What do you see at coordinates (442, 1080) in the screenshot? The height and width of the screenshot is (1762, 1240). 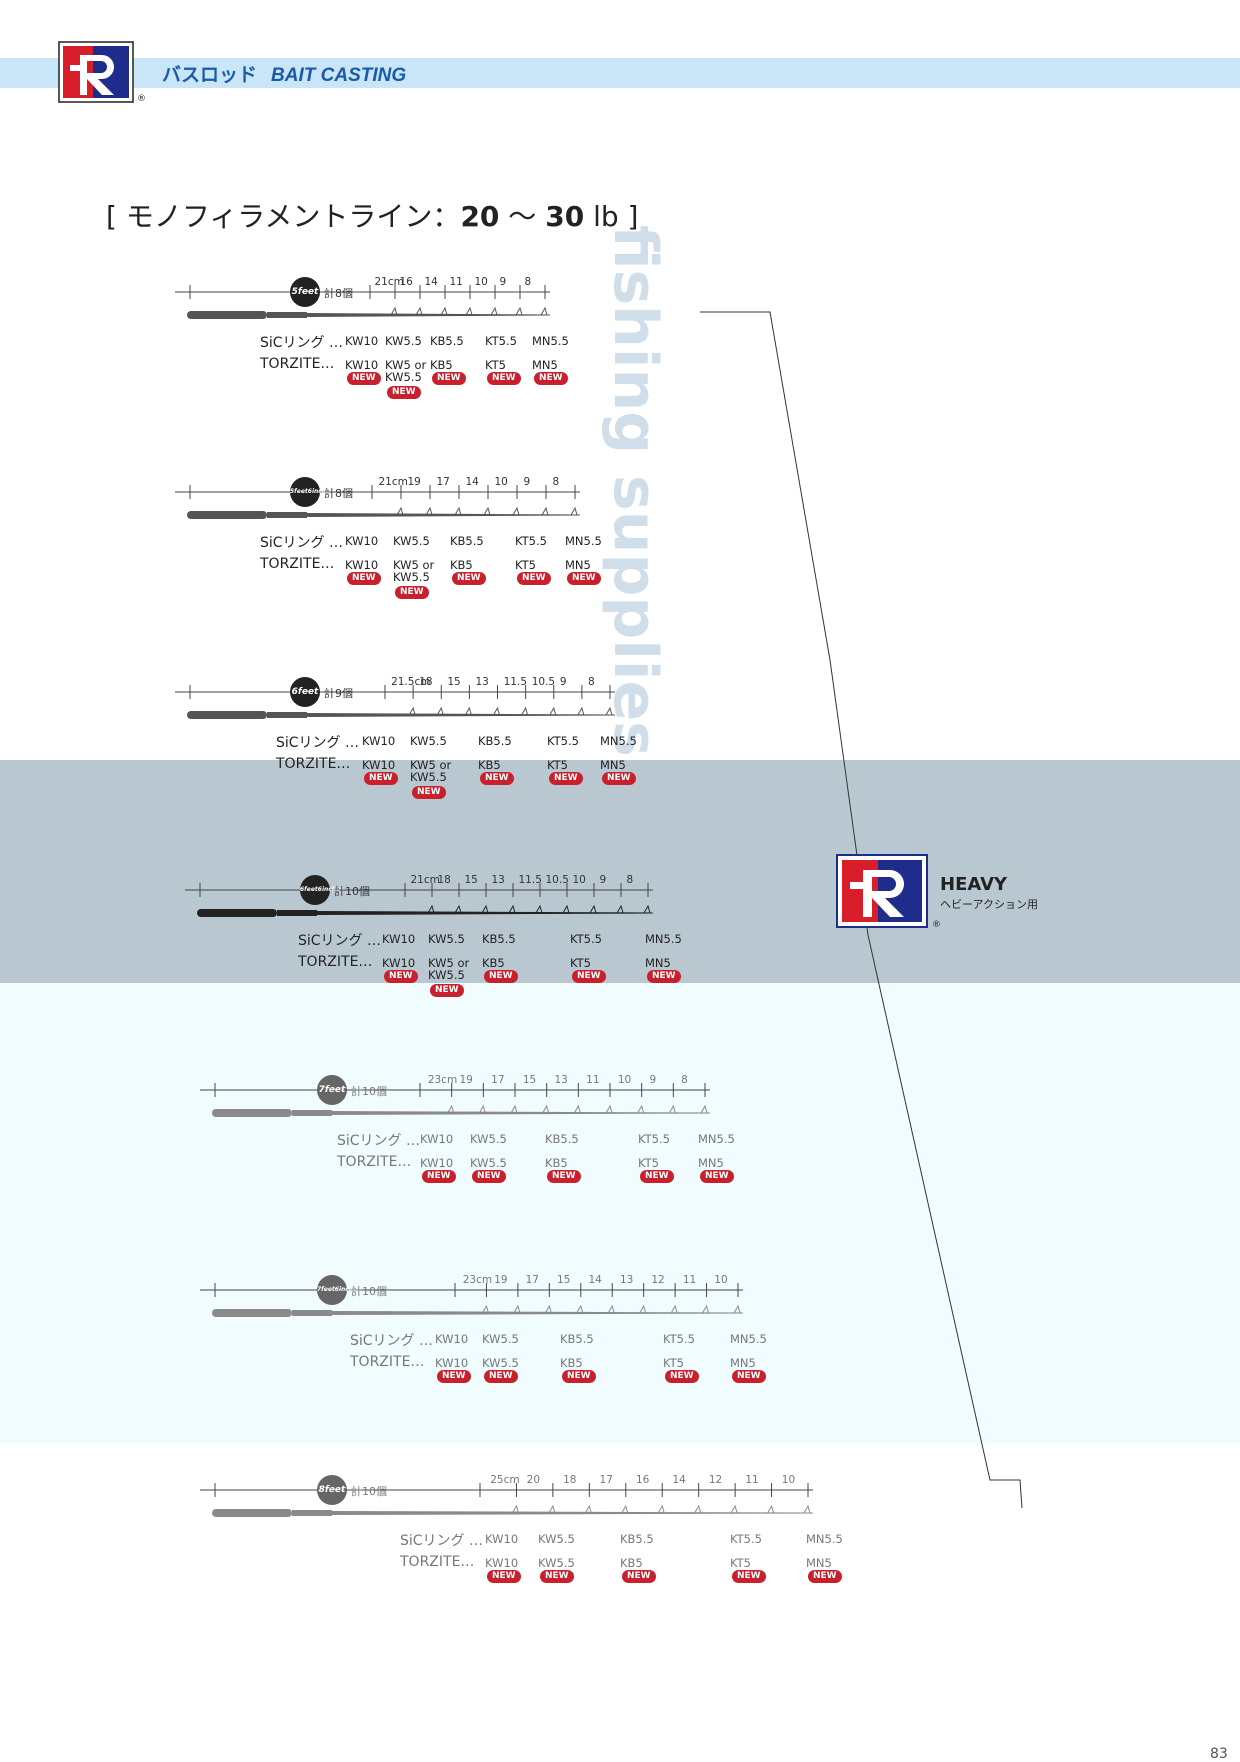 I see `segment-length: 23cm` at bounding box center [442, 1080].